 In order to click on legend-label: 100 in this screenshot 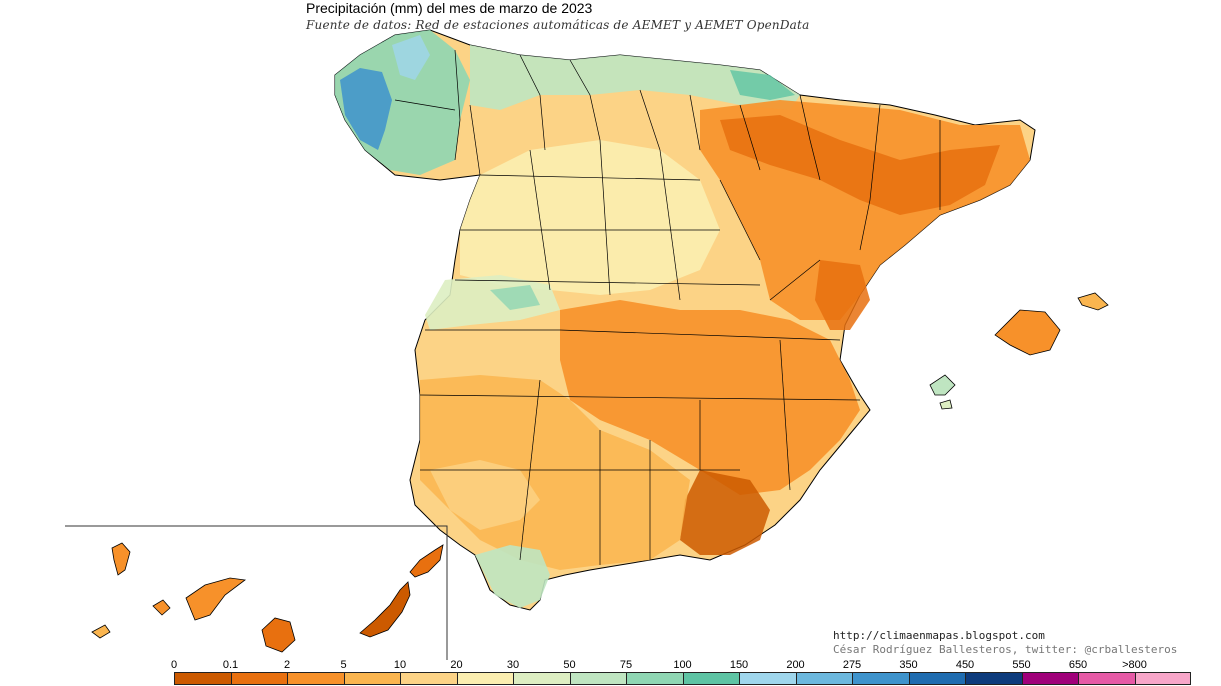, I will do `click(682, 665)`.